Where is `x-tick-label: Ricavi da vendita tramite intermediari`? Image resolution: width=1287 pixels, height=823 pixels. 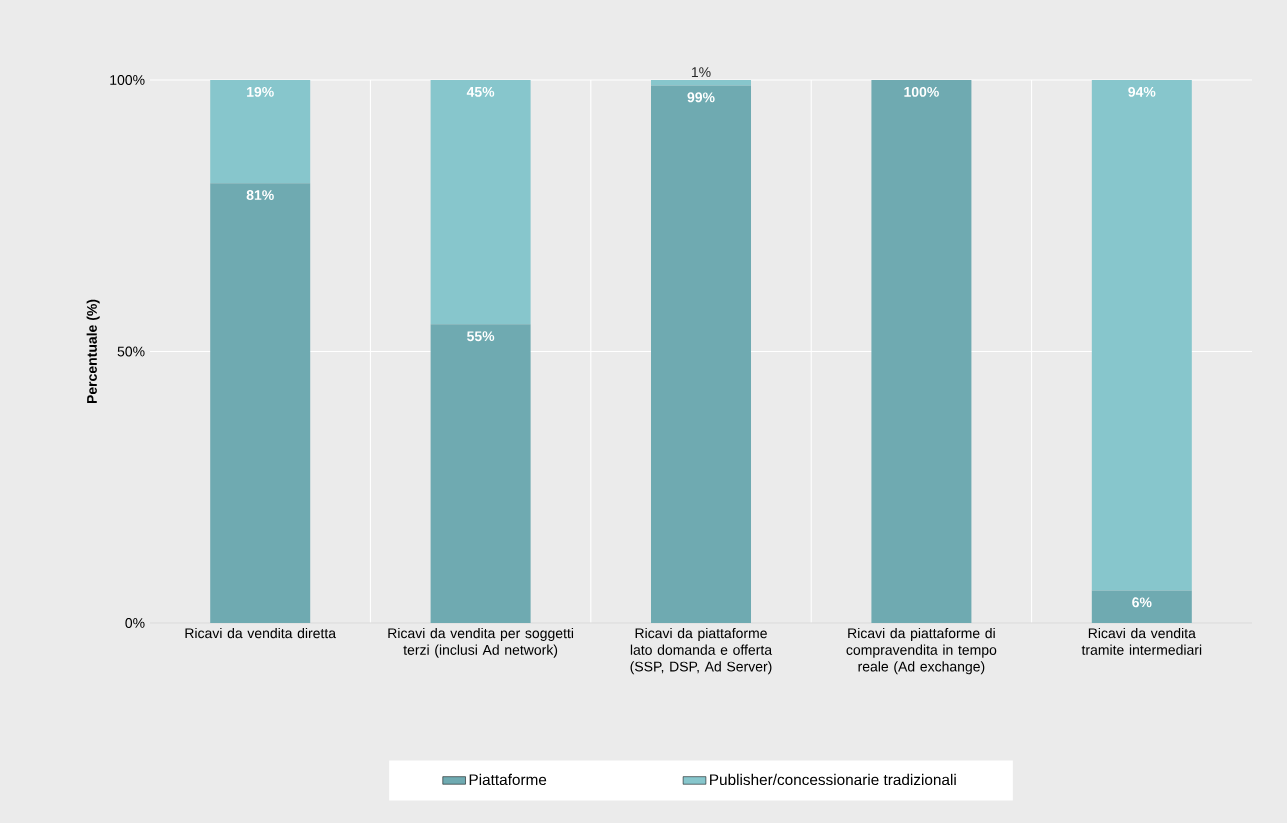
x-tick-label: Ricavi da vendita tramite intermediari is located at coordinates (1141, 641).